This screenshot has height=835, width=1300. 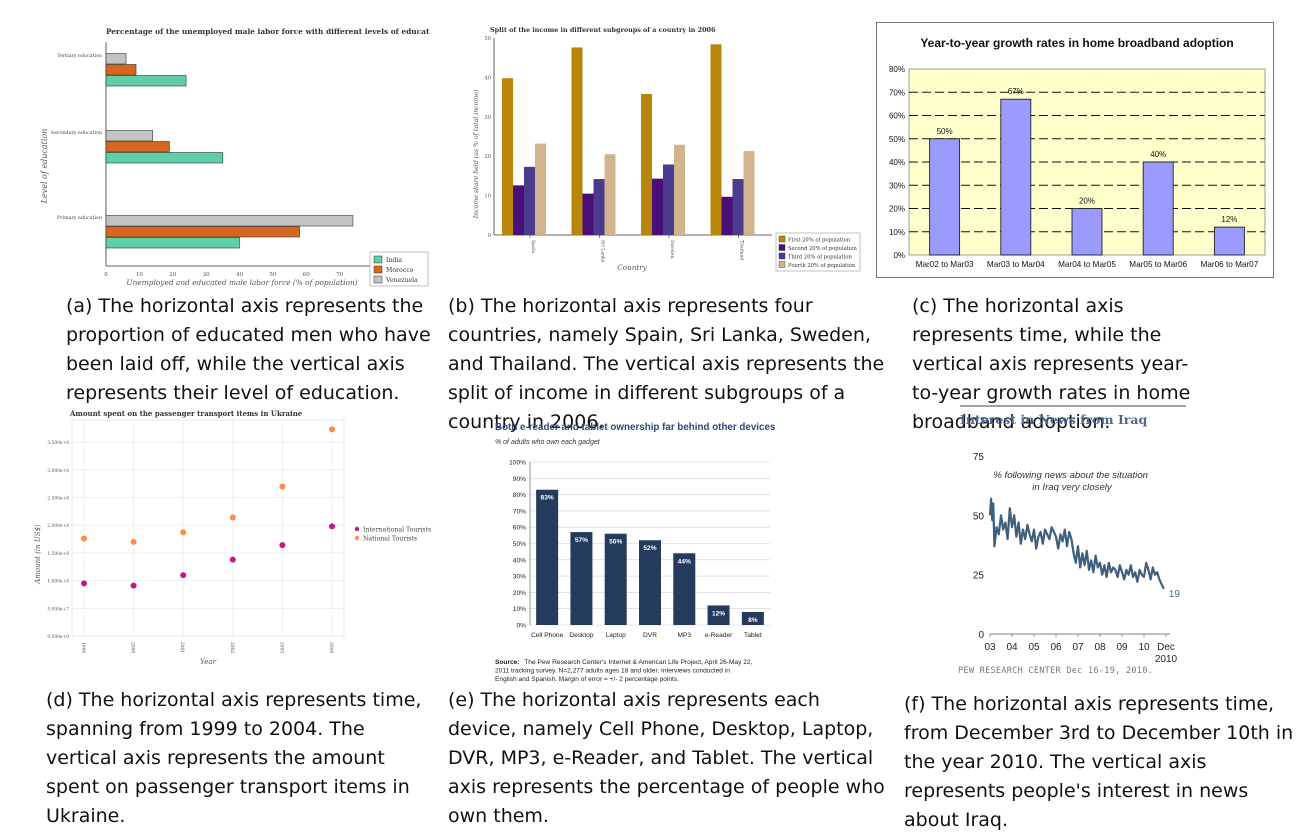 I want to click on y-tick-label: 20, so click(x=487, y=157).